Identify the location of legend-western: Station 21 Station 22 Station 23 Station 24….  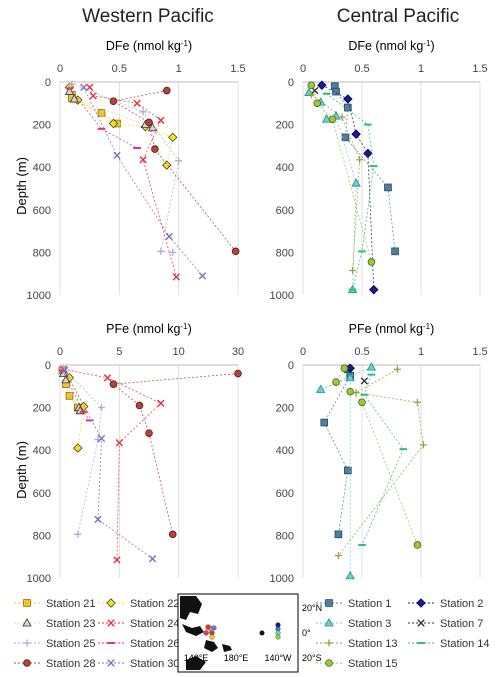
(97, 634).